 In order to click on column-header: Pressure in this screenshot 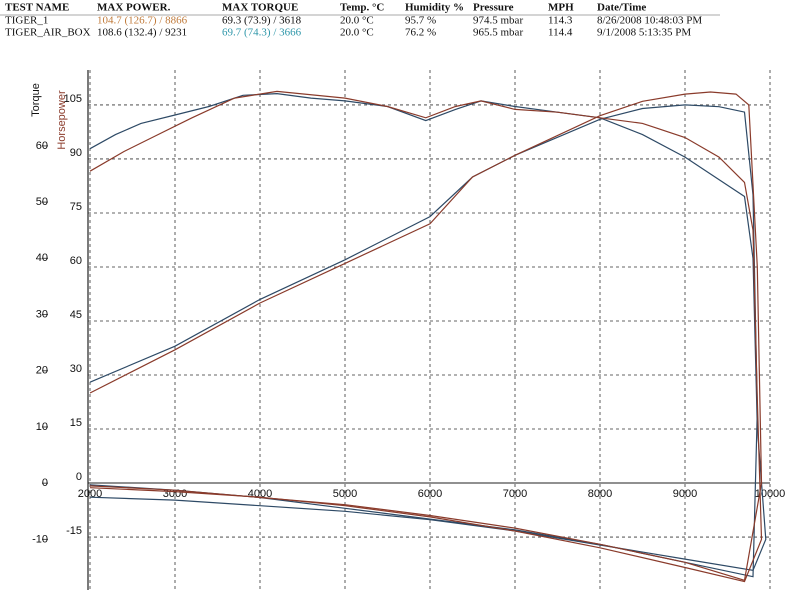, I will do `click(493, 8)`.